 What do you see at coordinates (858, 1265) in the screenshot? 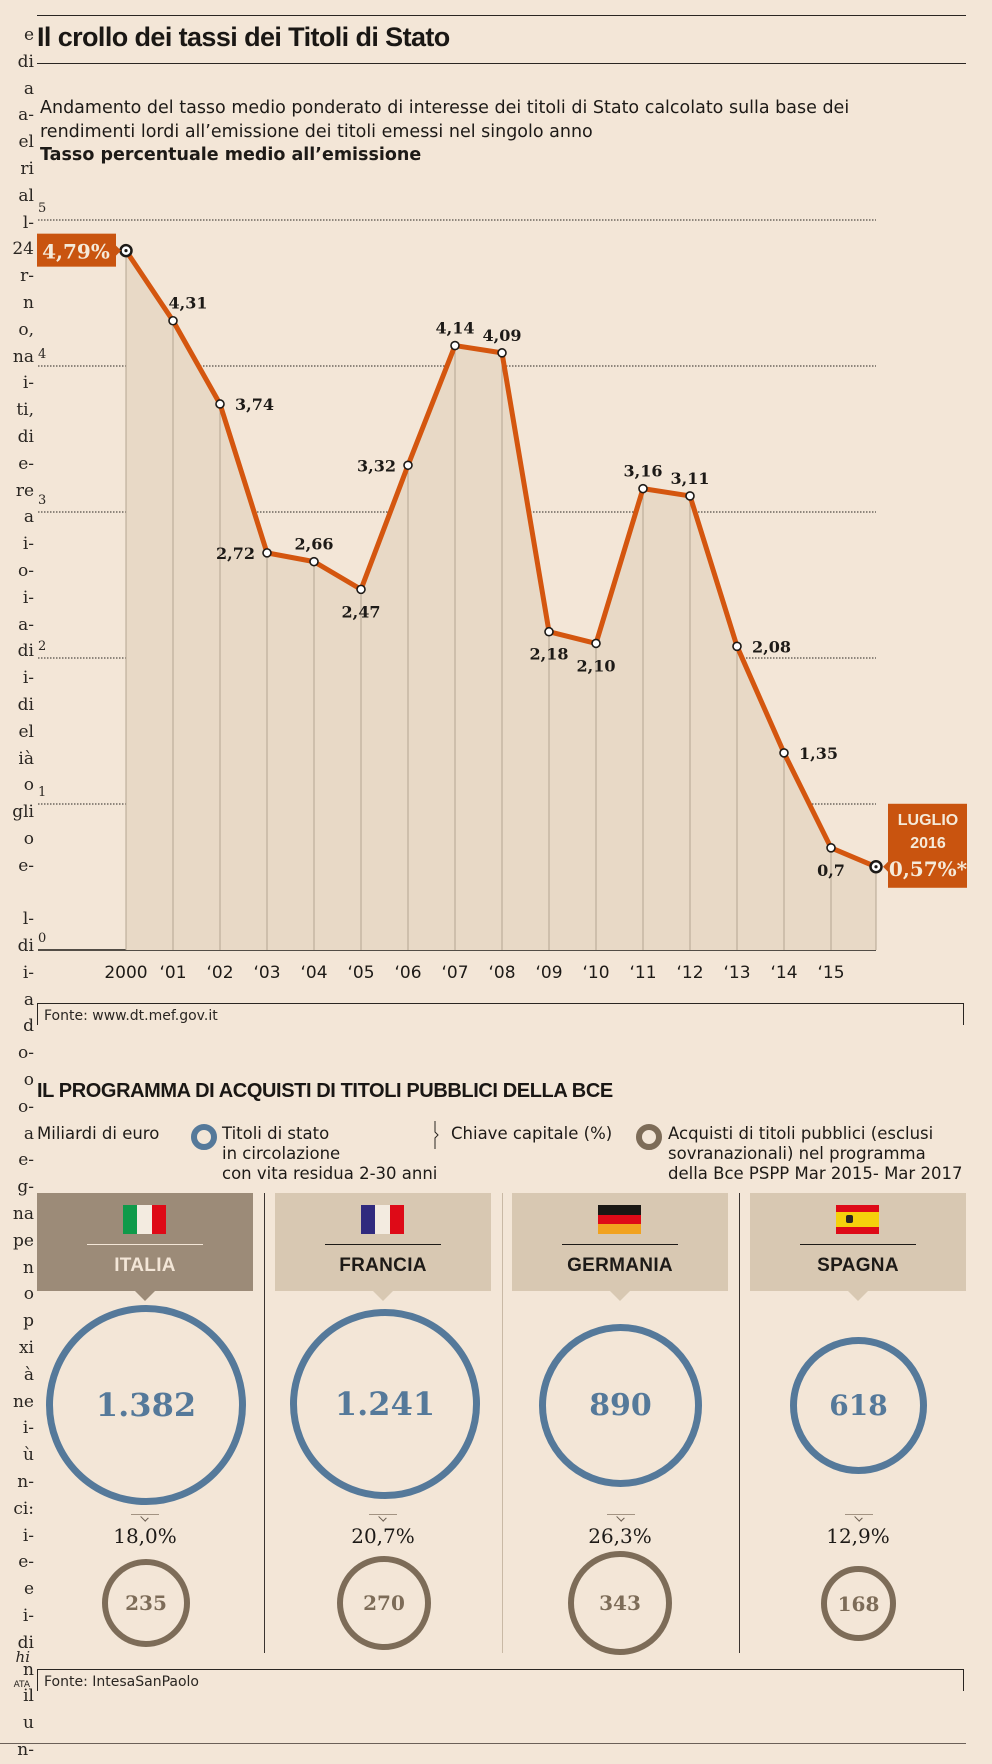
I see `country-name: SPAGNA` at bounding box center [858, 1265].